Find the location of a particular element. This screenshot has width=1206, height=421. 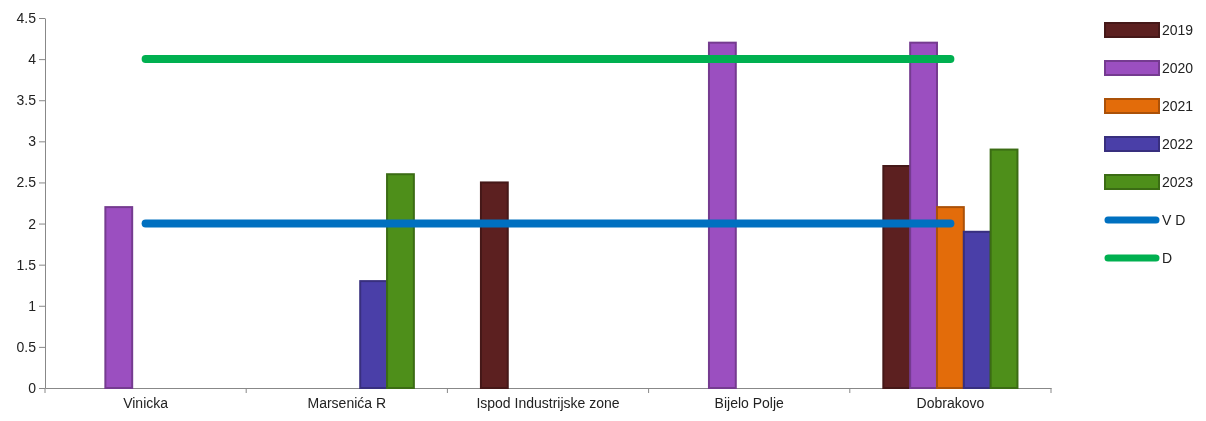

legend-label: V D is located at coordinates (1174, 220).